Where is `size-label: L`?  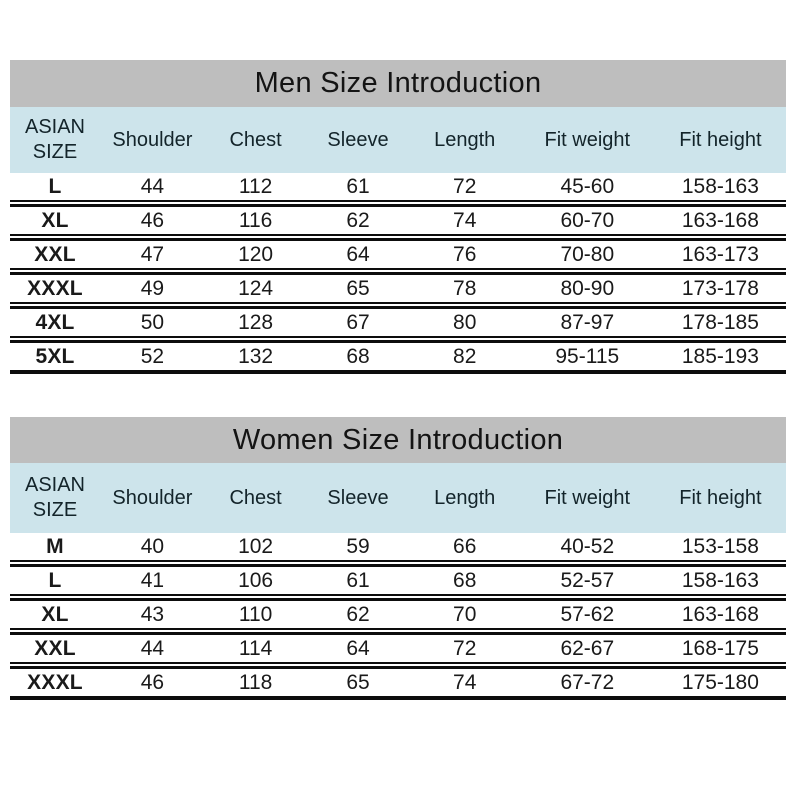
size-label: L is located at coordinates (55, 186).